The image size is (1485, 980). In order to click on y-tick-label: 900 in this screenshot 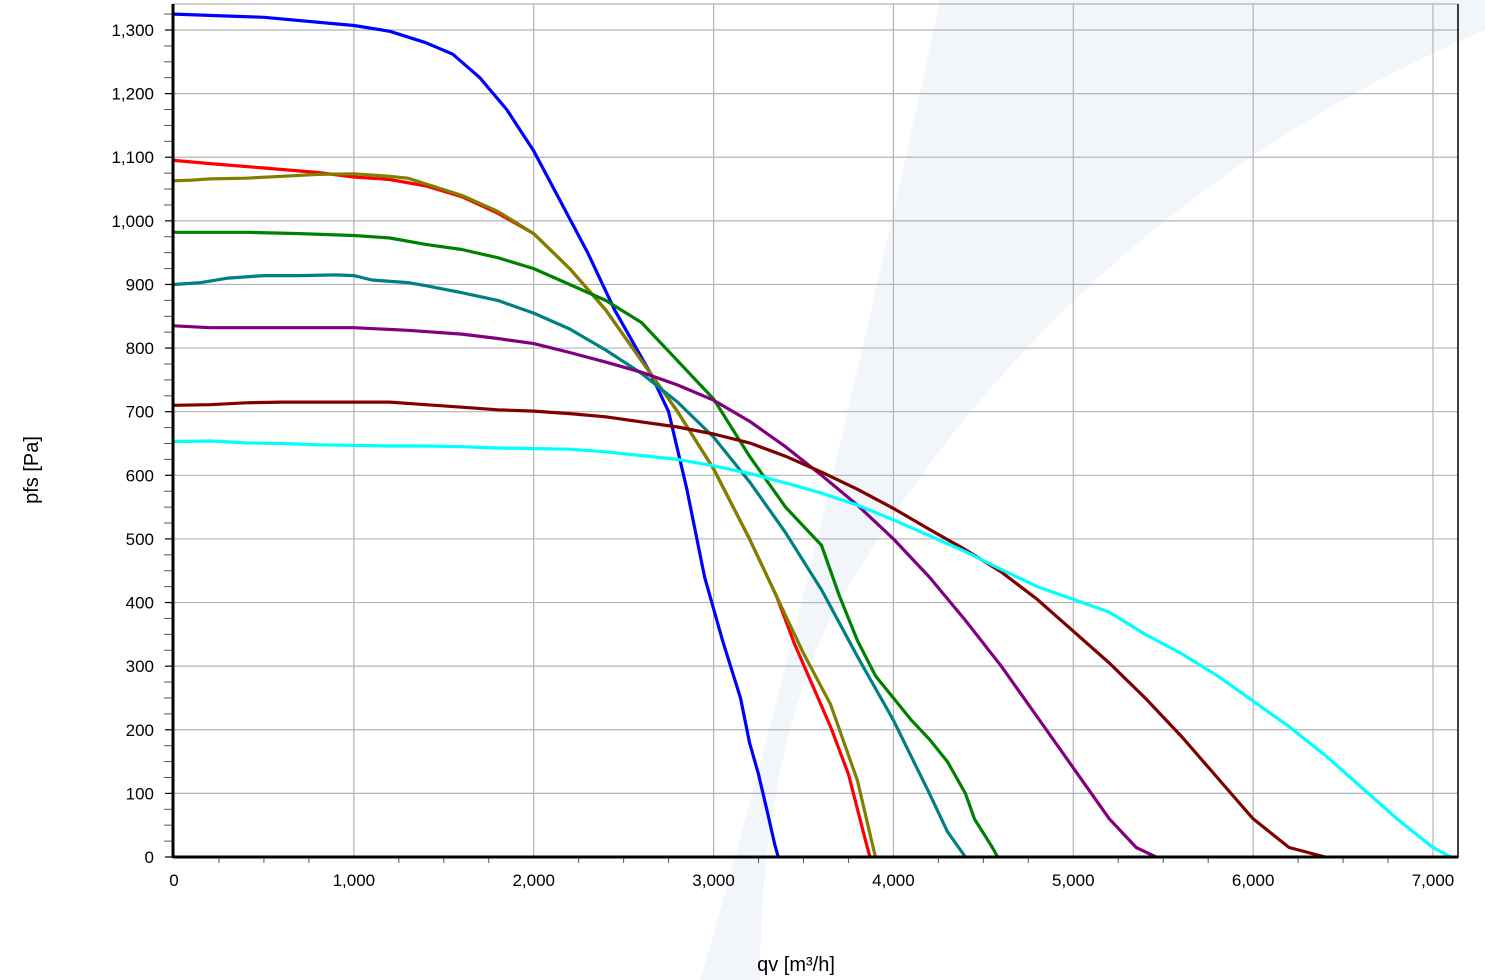, I will do `click(140, 284)`.